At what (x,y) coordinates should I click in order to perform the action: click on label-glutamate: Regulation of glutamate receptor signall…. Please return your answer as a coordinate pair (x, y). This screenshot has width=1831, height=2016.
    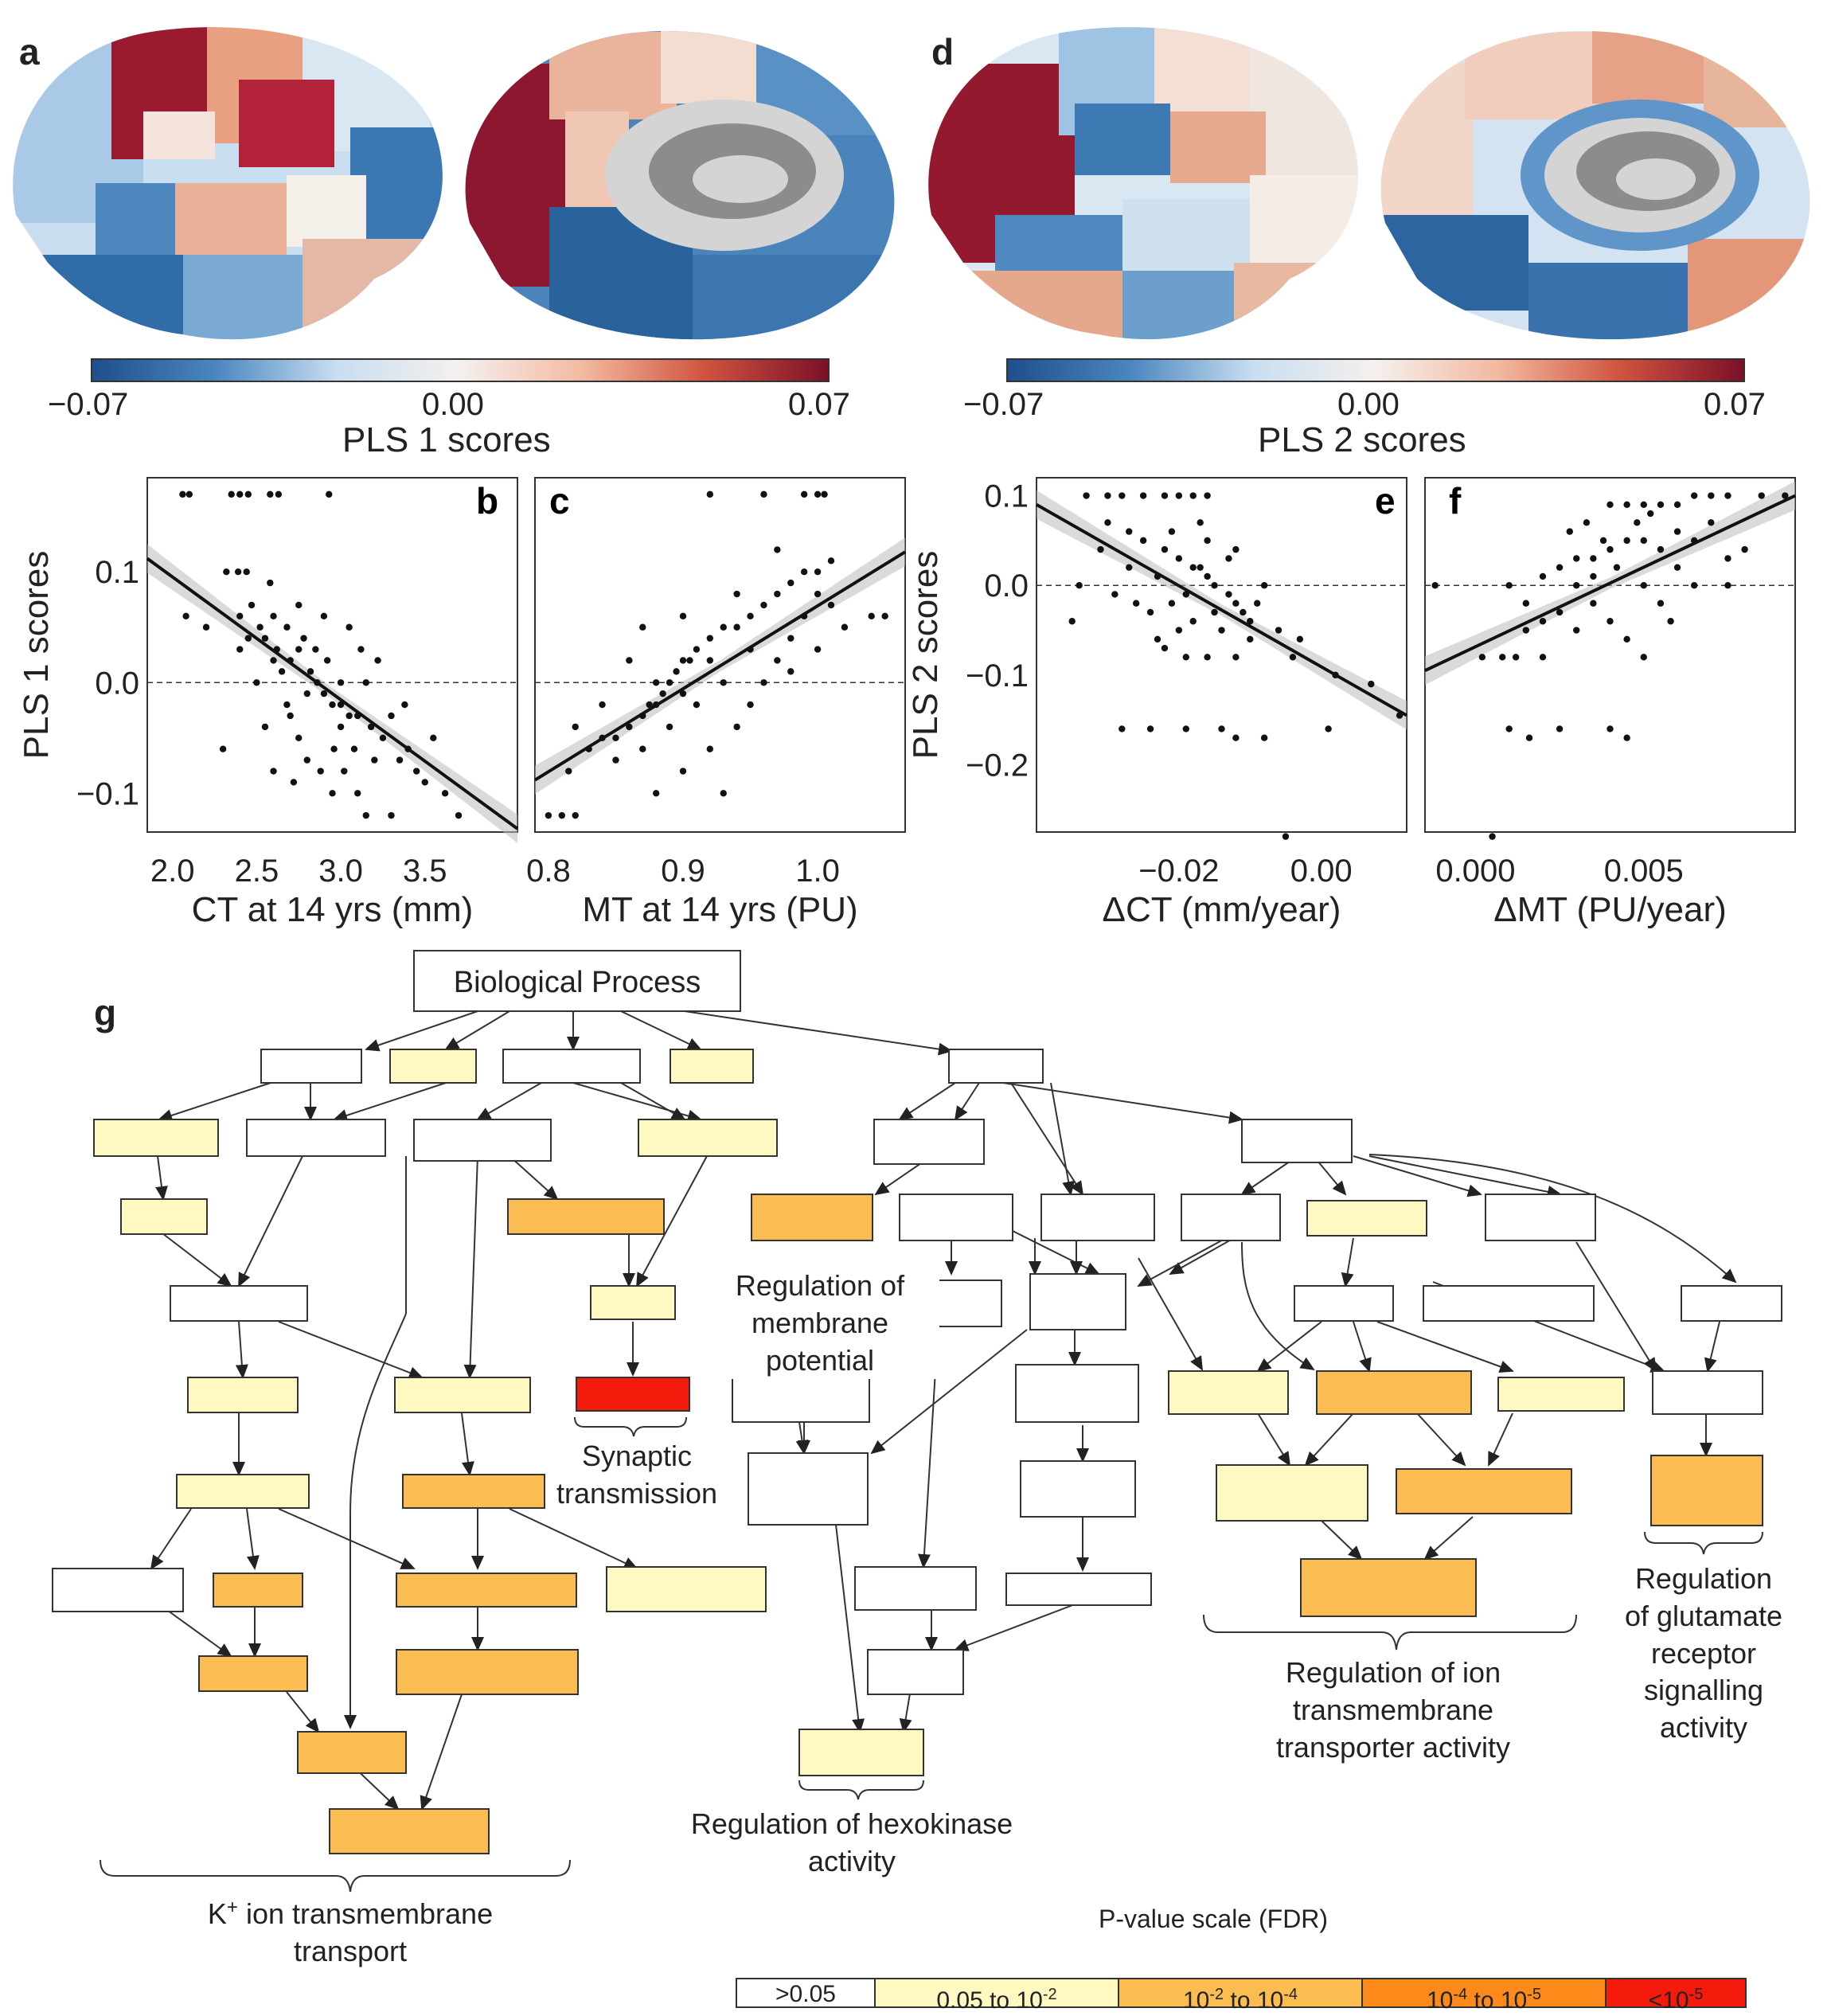
    Looking at the image, I should click on (1703, 1653).